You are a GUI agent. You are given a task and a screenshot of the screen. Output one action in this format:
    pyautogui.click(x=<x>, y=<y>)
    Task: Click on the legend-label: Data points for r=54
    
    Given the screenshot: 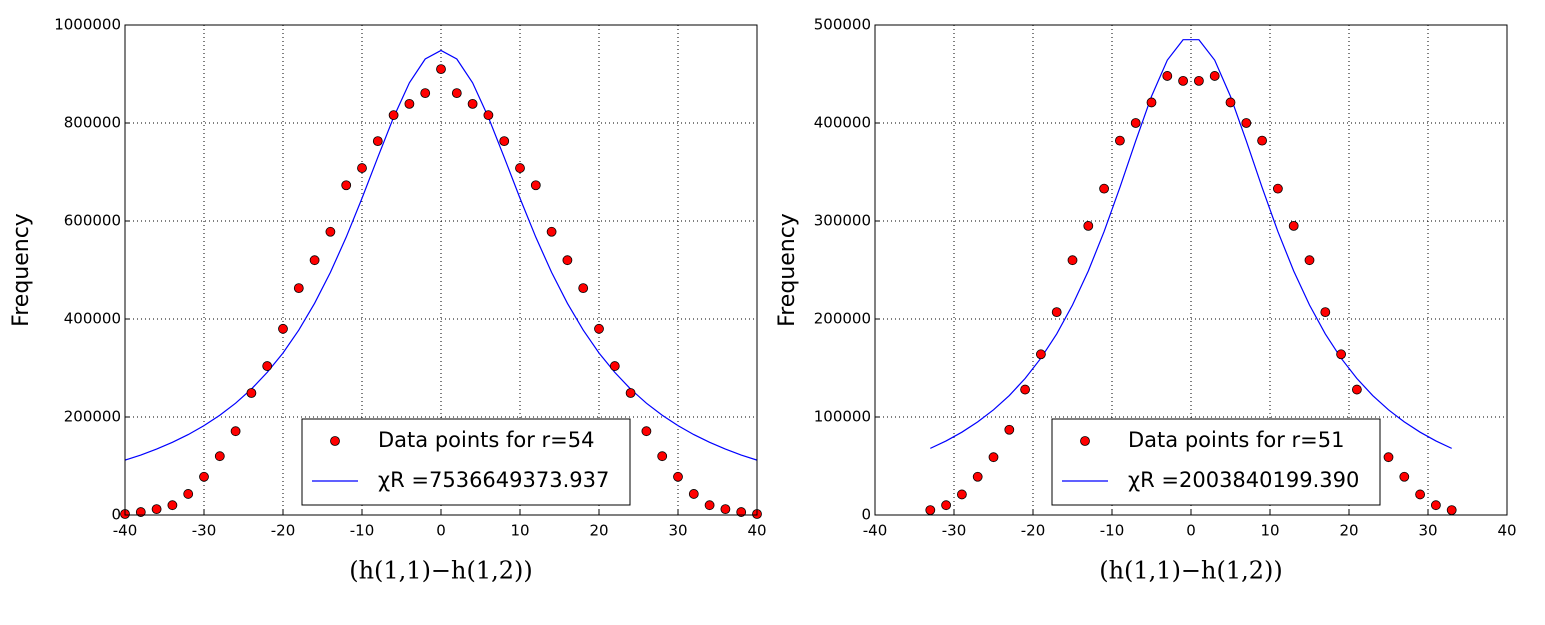 What is the action you would take?
    pyautogui.click(x=486, y=440)
    